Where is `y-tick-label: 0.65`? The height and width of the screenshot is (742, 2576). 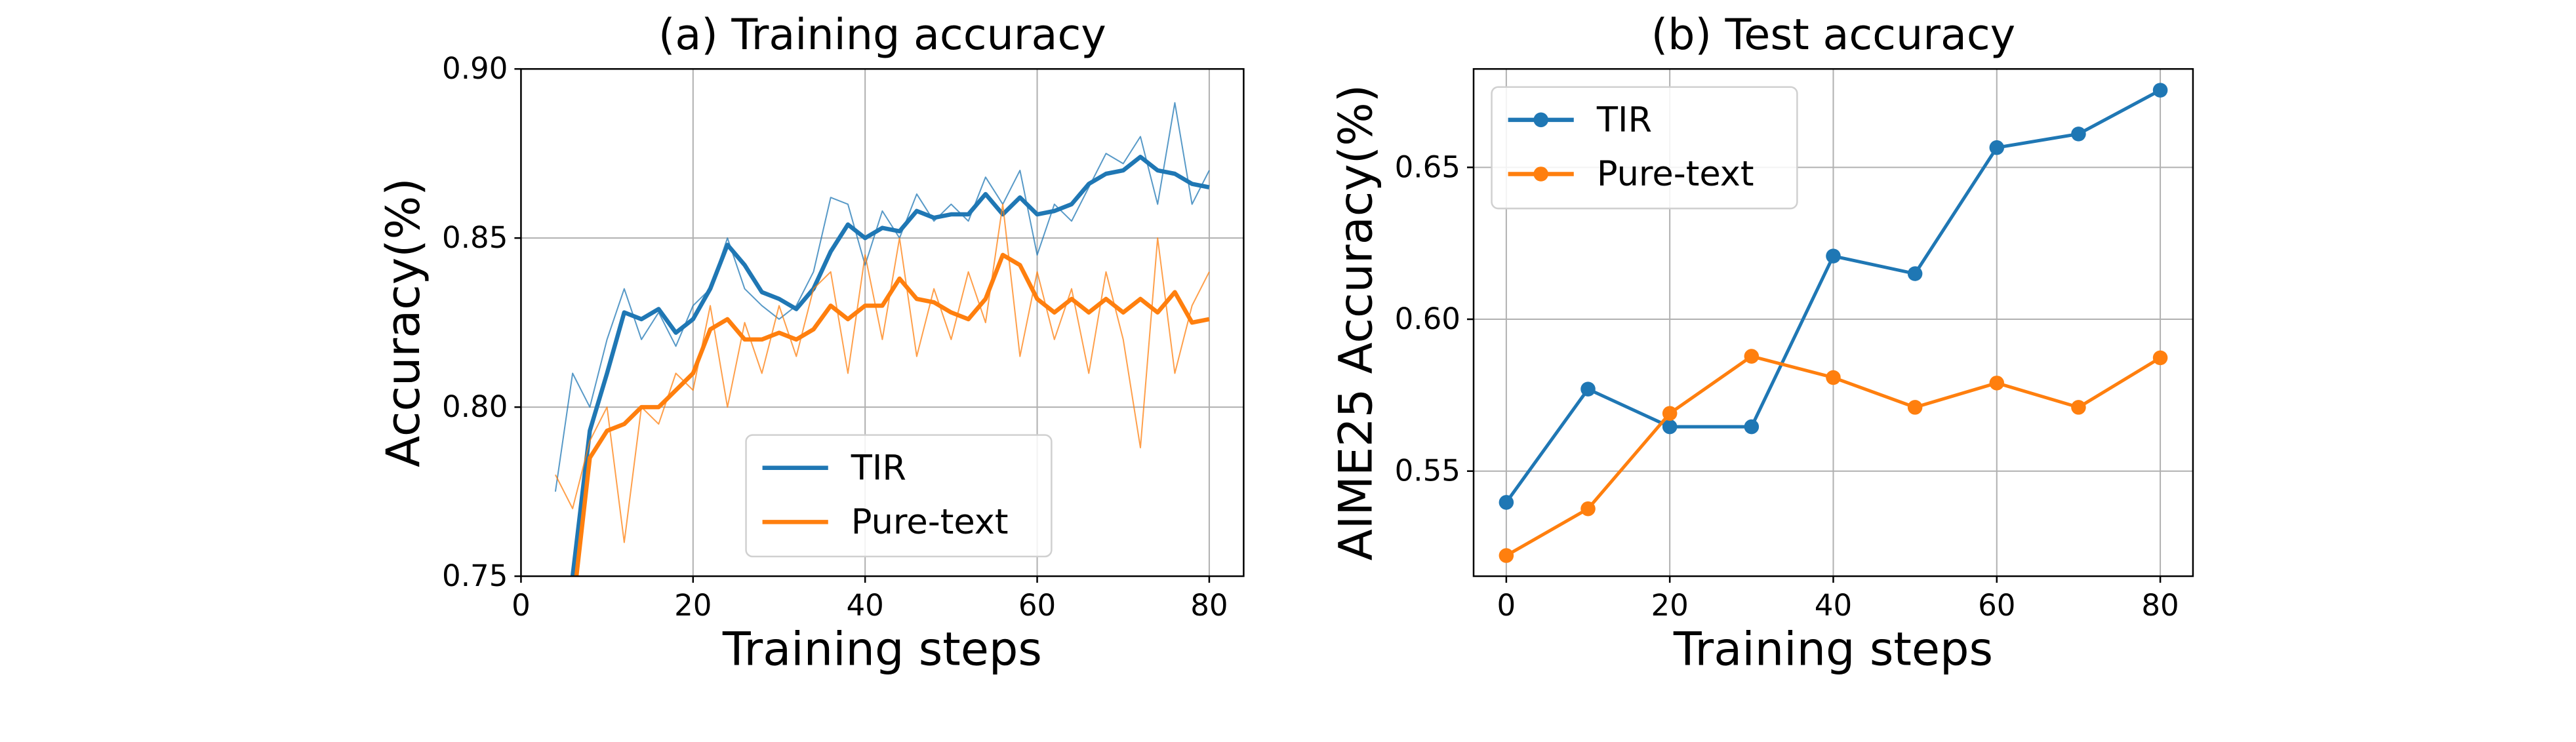 y-tick-label: 0.65 is located at coordinates (1427, 166).